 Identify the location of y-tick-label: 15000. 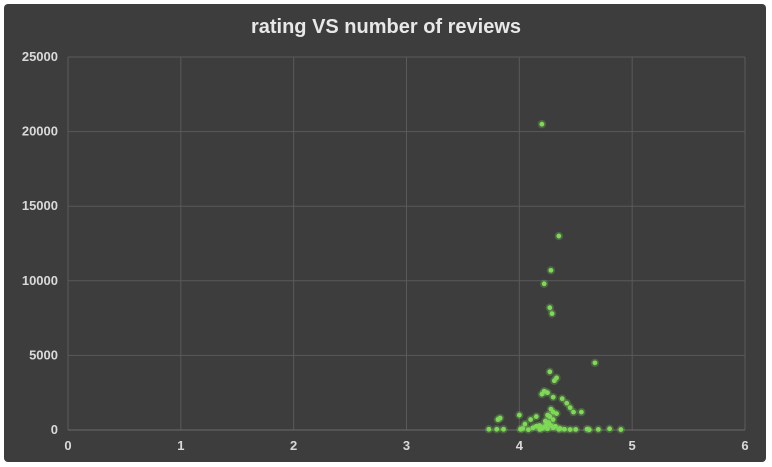
(40, 205).